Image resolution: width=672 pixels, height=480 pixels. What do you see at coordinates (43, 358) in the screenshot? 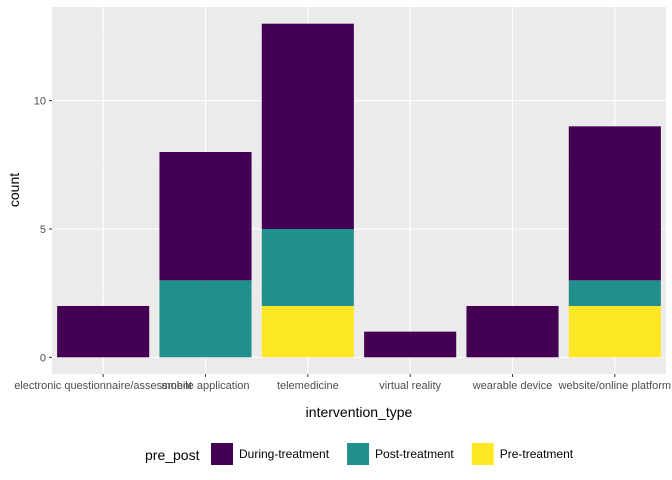
I see `y-tick-label: 0` at bounding box center [43, 358].